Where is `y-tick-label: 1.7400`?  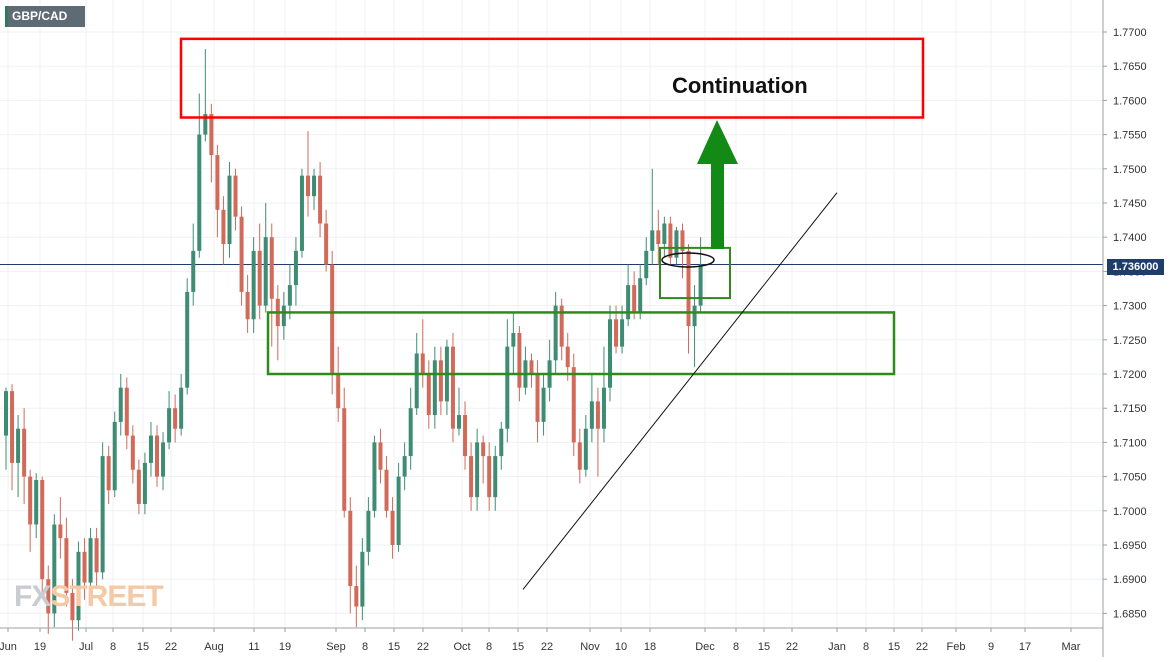 y-tick-label: 1.7400 is located at coordinates (1130, 238).